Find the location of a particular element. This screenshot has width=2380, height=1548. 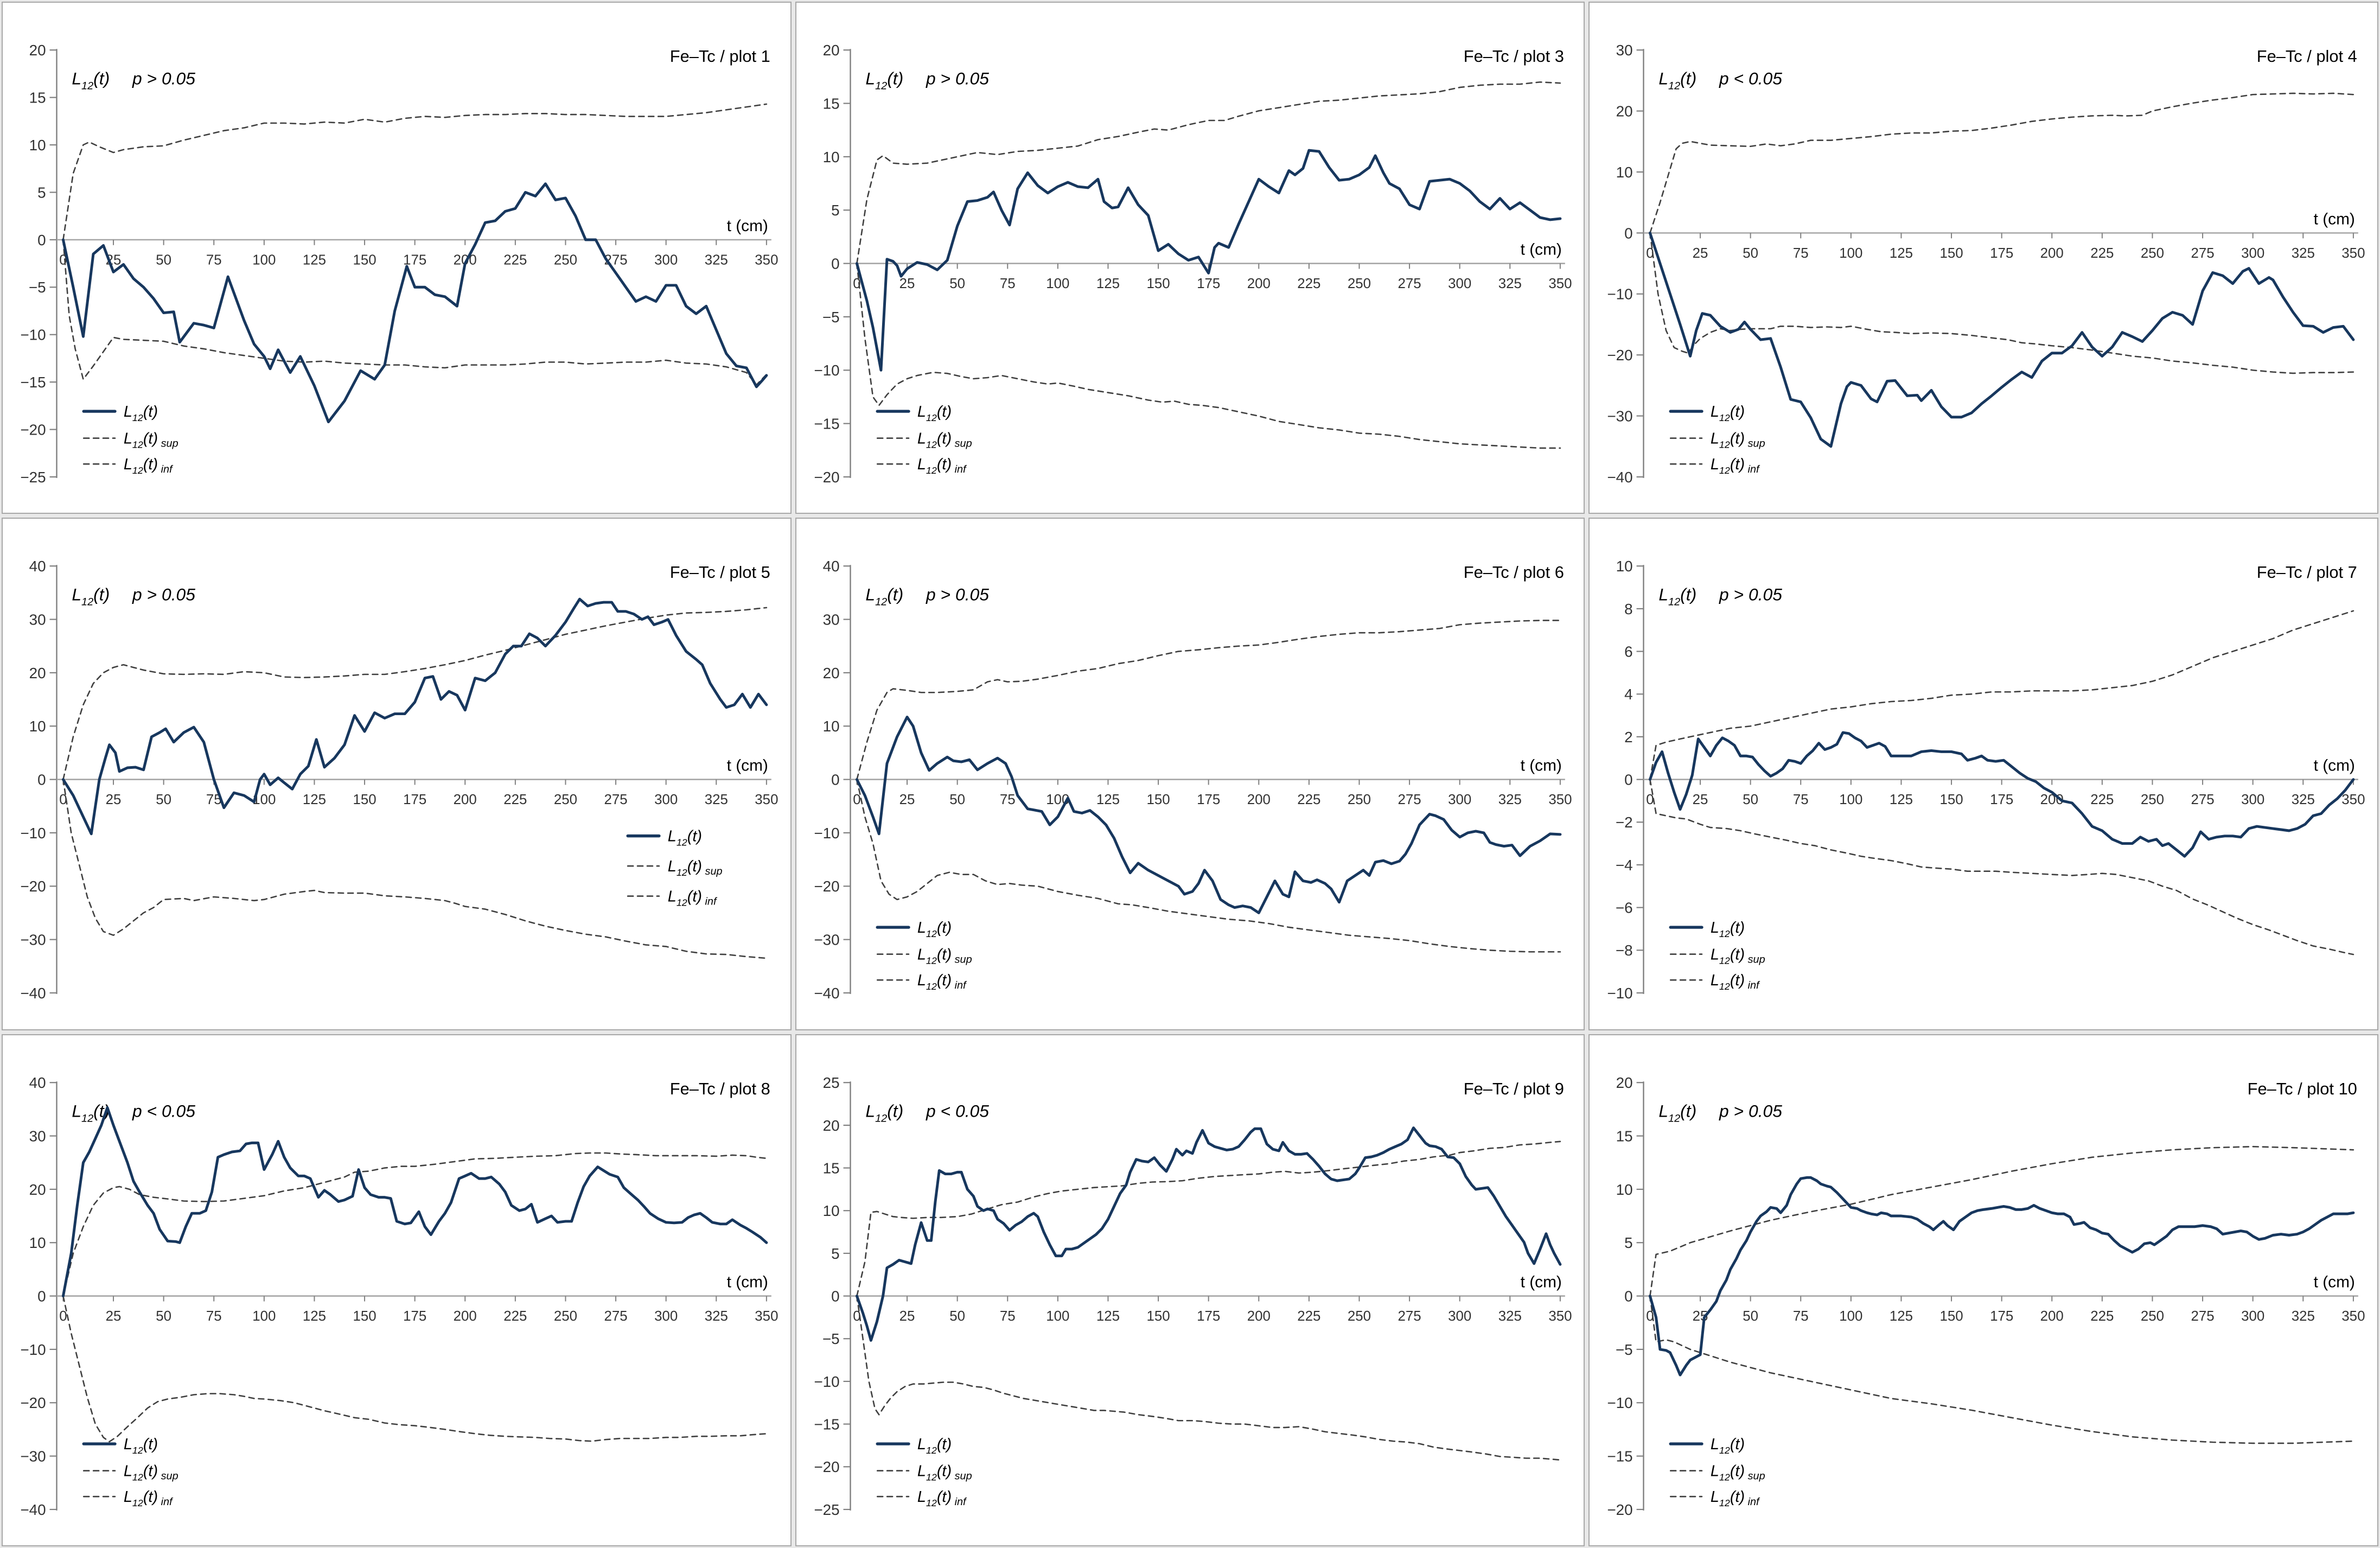

y-tick-label: 6 is located at coordinates (1628, 652).